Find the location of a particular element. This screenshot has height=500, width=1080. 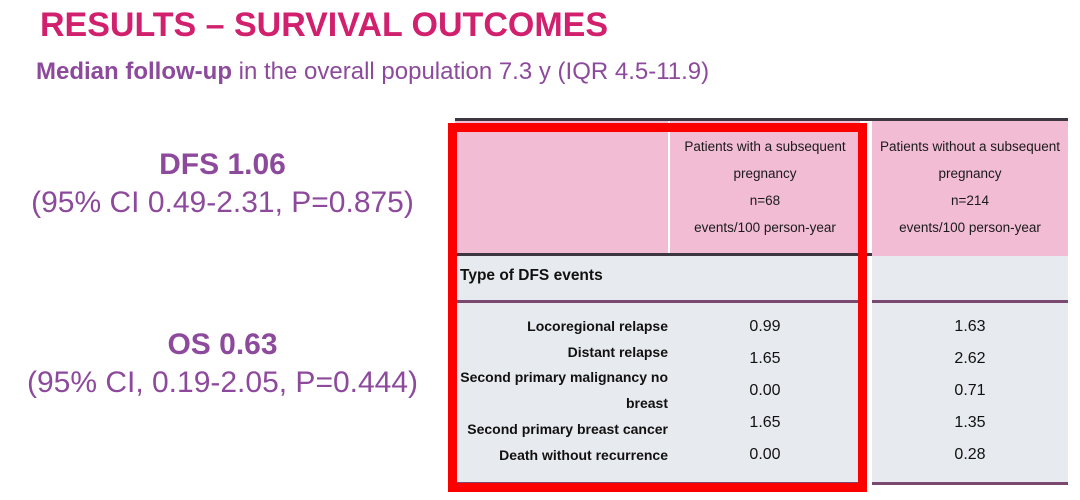

header-line: n=68 is located at coordinates (765, 200).